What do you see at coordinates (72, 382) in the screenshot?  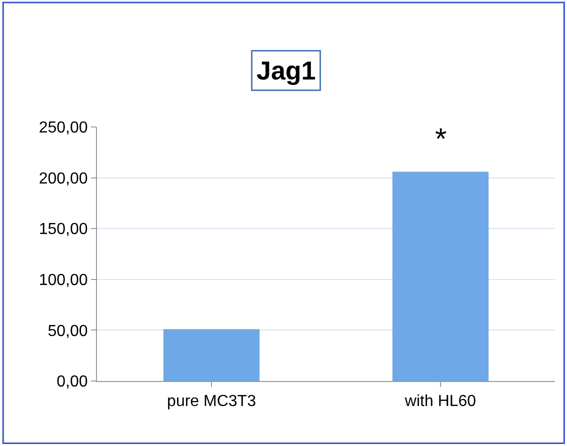 I see `y-tick-label: 0,00` at bounding box center [72, 382].